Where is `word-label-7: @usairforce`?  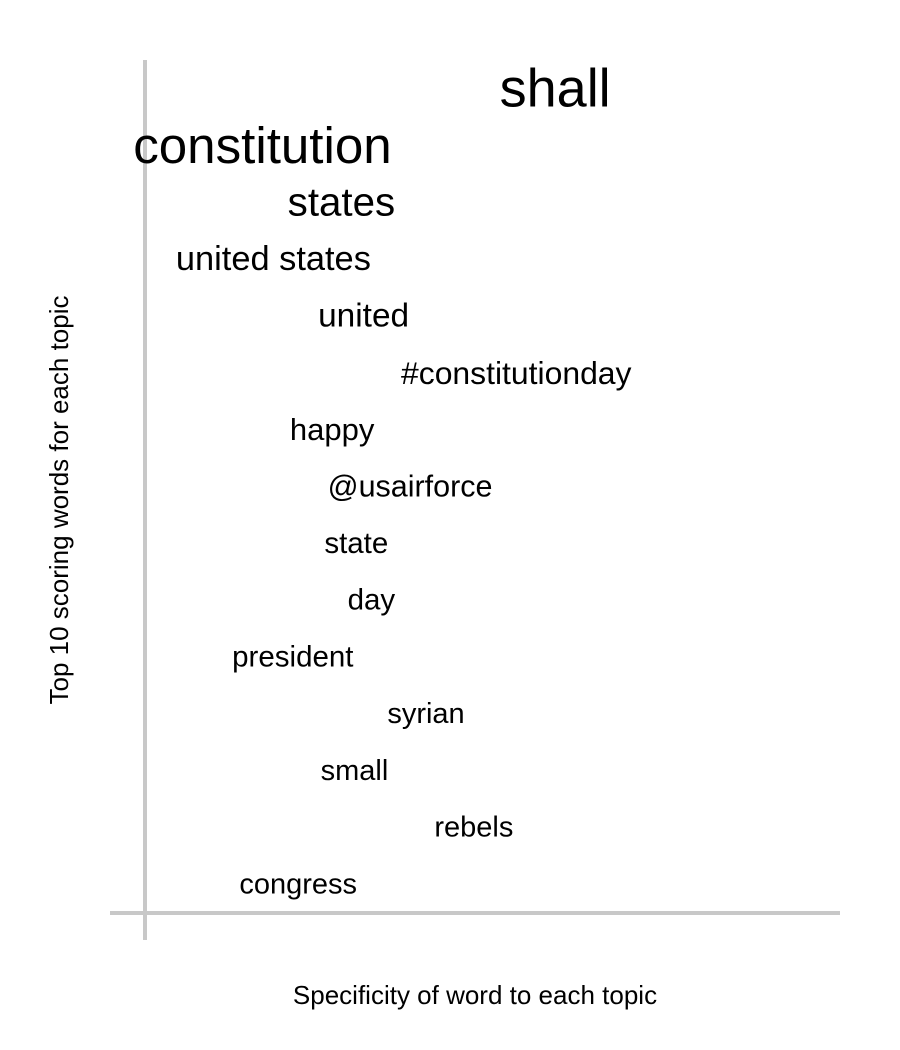
word-label-7: @usairforce is located at coordinates (410, 487).